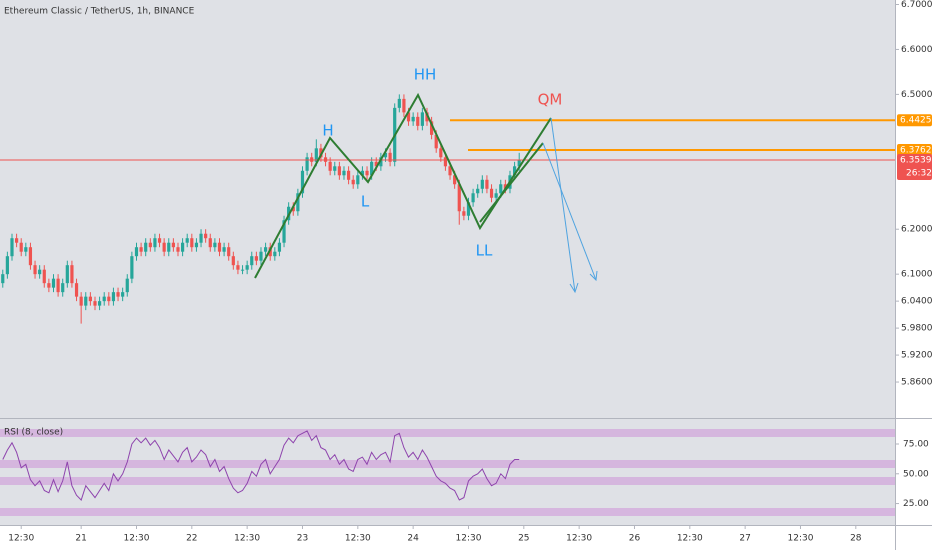 Image resolution: width=932 pixels, height=550 pixels. I want to click on annotation: L, so click(365, 202).